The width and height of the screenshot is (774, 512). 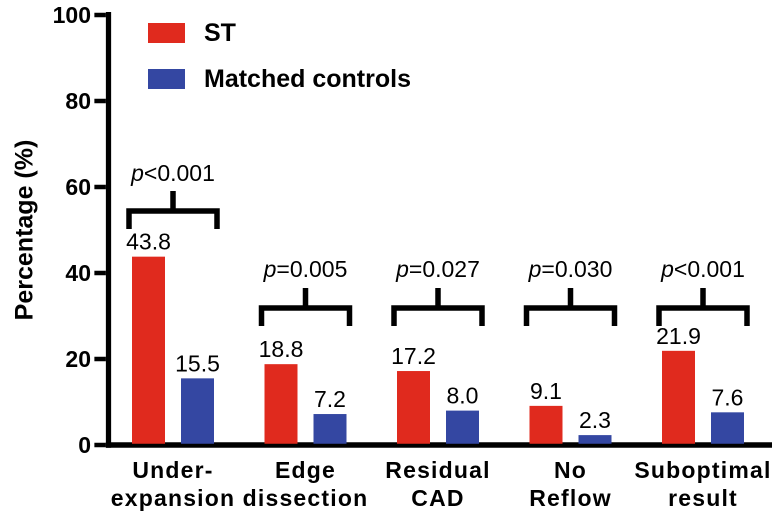 I want to click on legend: ST Matched controls, so click(x=279, y=67).